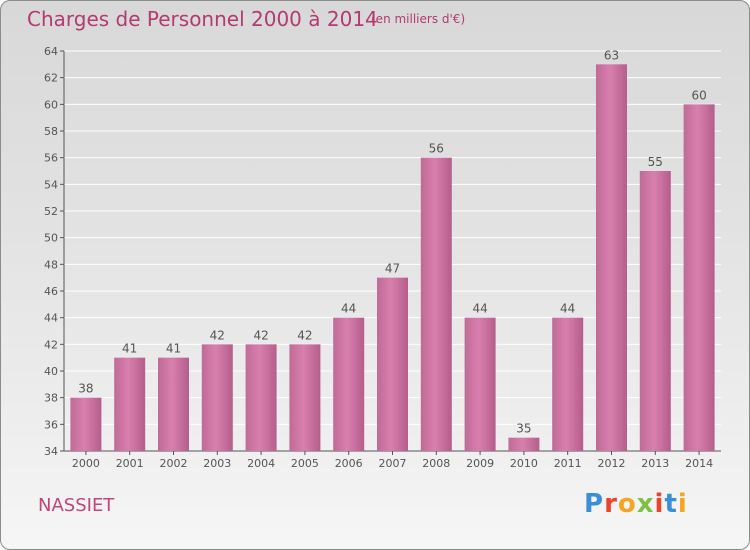  I want to click on logo-letter: o, so click(627, 504).